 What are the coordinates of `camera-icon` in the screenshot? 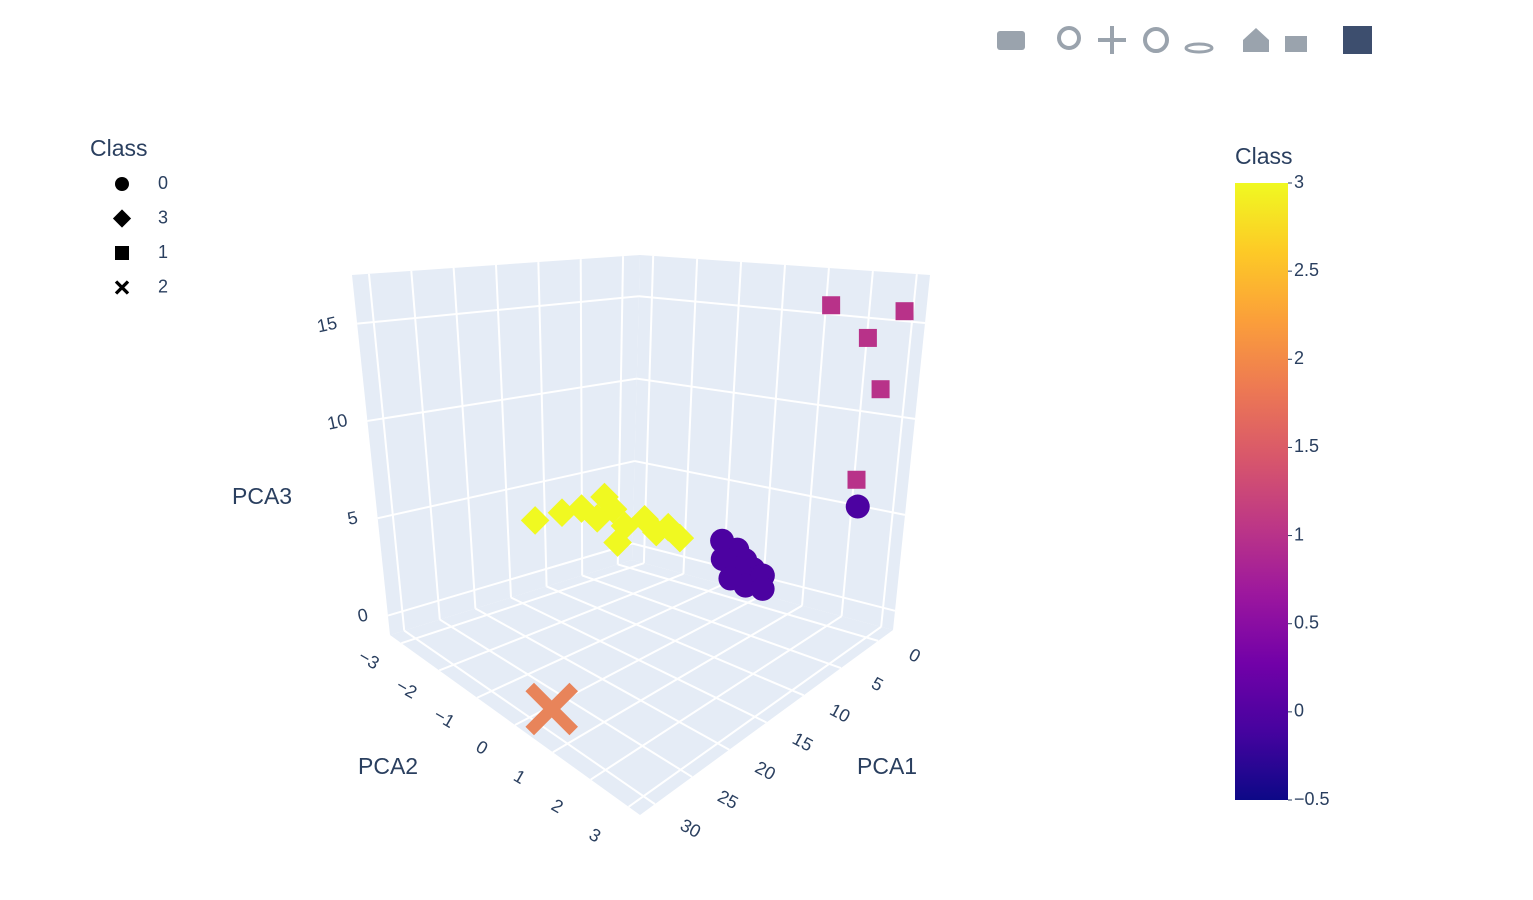 It's located at (1011, 40).